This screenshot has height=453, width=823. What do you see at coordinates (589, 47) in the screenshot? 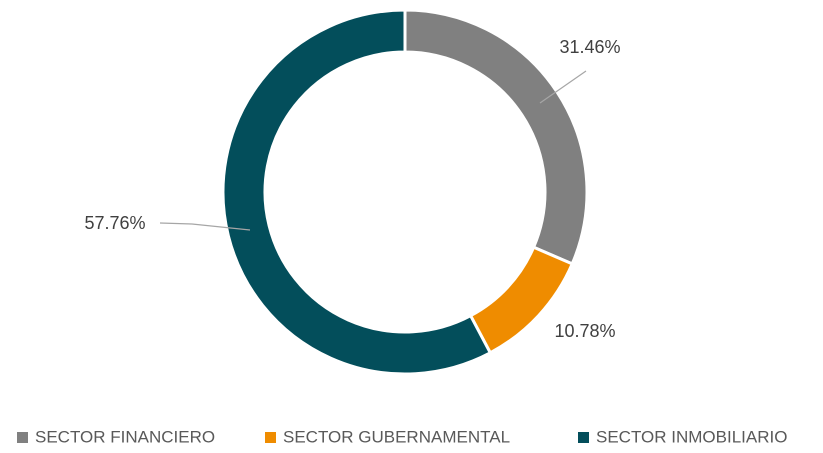
I see `data-label: 31.46%` at bounding box center [589, 47].